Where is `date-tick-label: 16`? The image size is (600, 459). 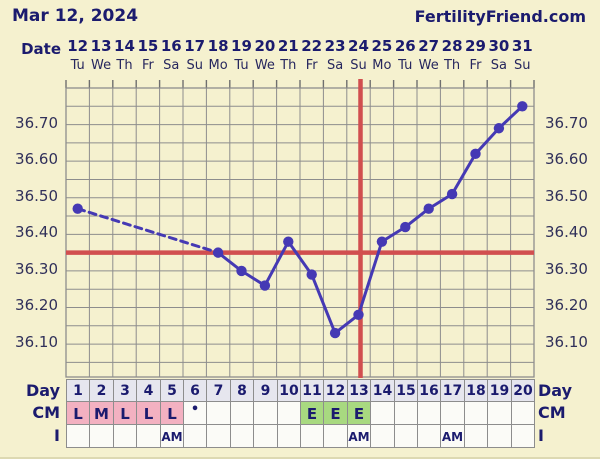
date-tick-label: 16 is located at coordinates (171, 46).